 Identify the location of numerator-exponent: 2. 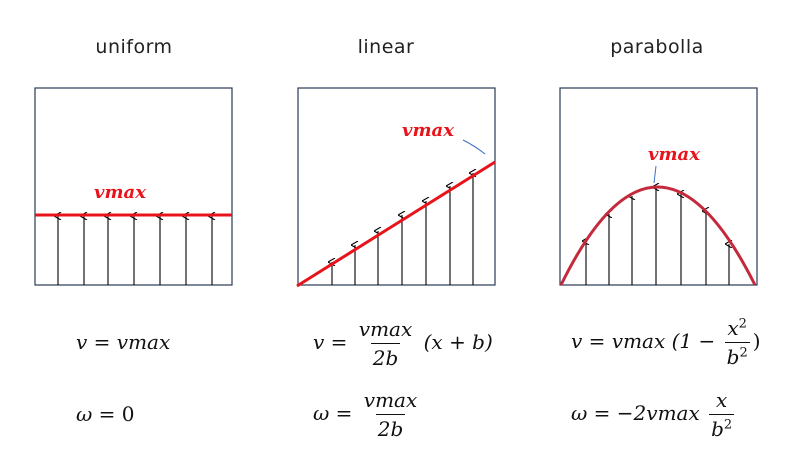
(742, 324).